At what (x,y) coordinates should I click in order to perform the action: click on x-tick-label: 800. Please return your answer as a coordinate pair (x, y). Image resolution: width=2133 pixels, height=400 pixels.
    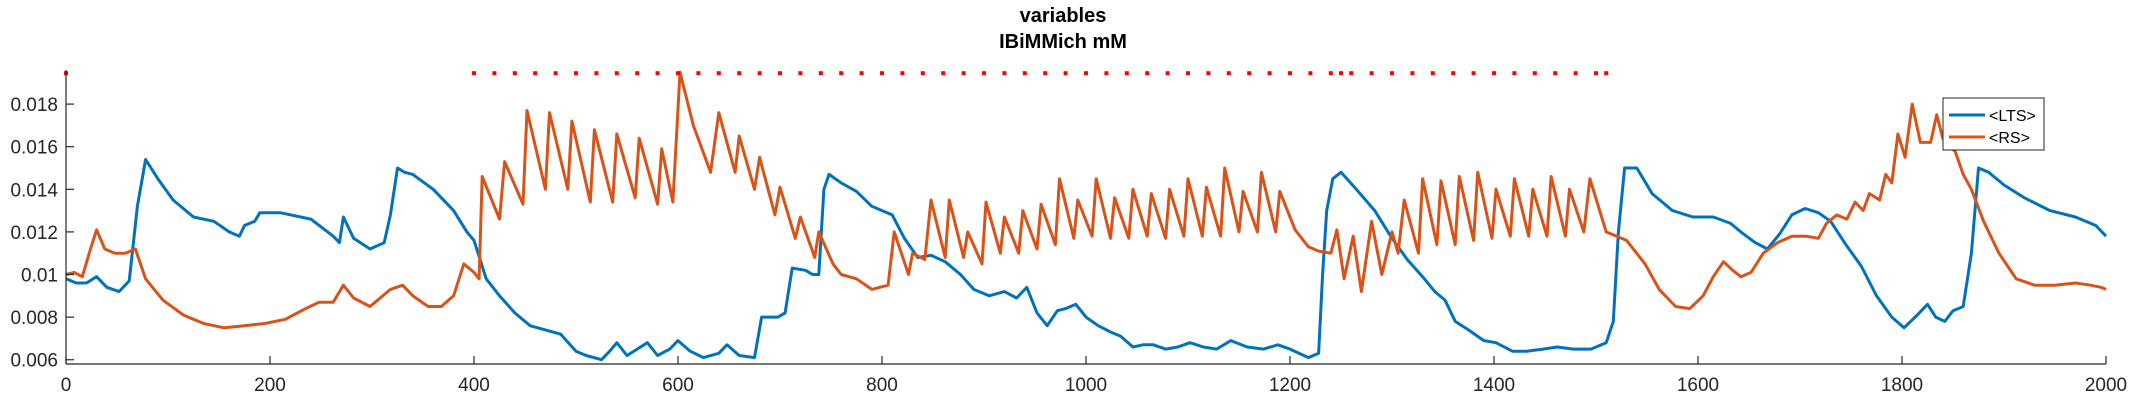
    Looking at the image, I should click on (882, 385).